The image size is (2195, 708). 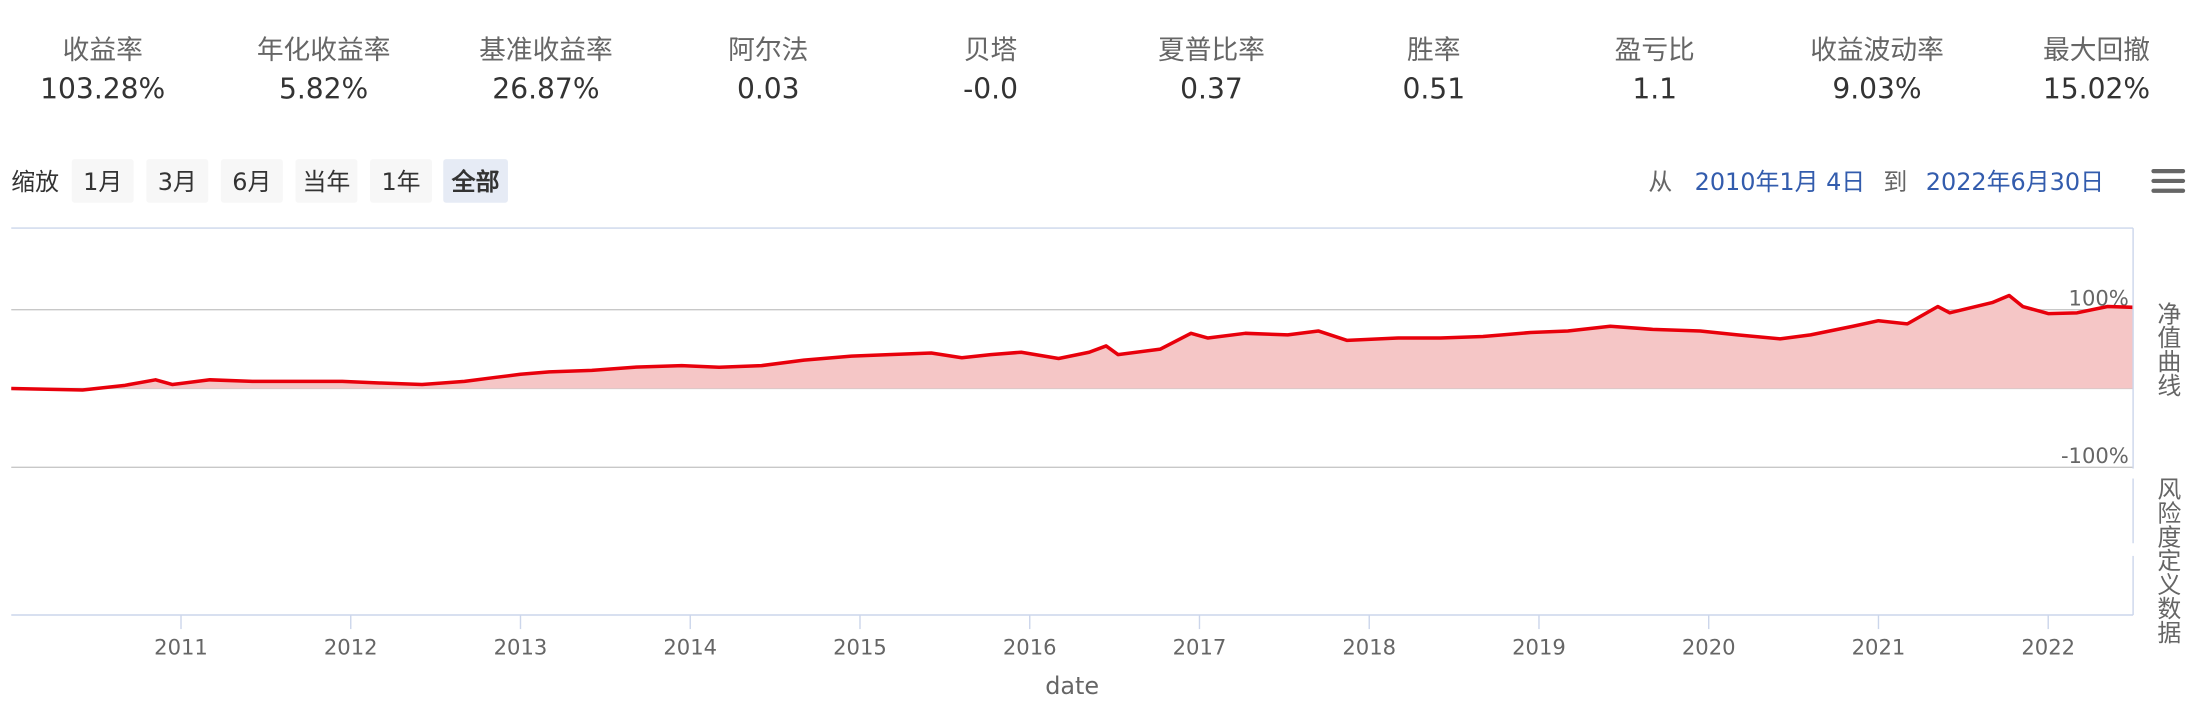 I want to click on x-tick-label: 2019, so click(x=1539, y=646).